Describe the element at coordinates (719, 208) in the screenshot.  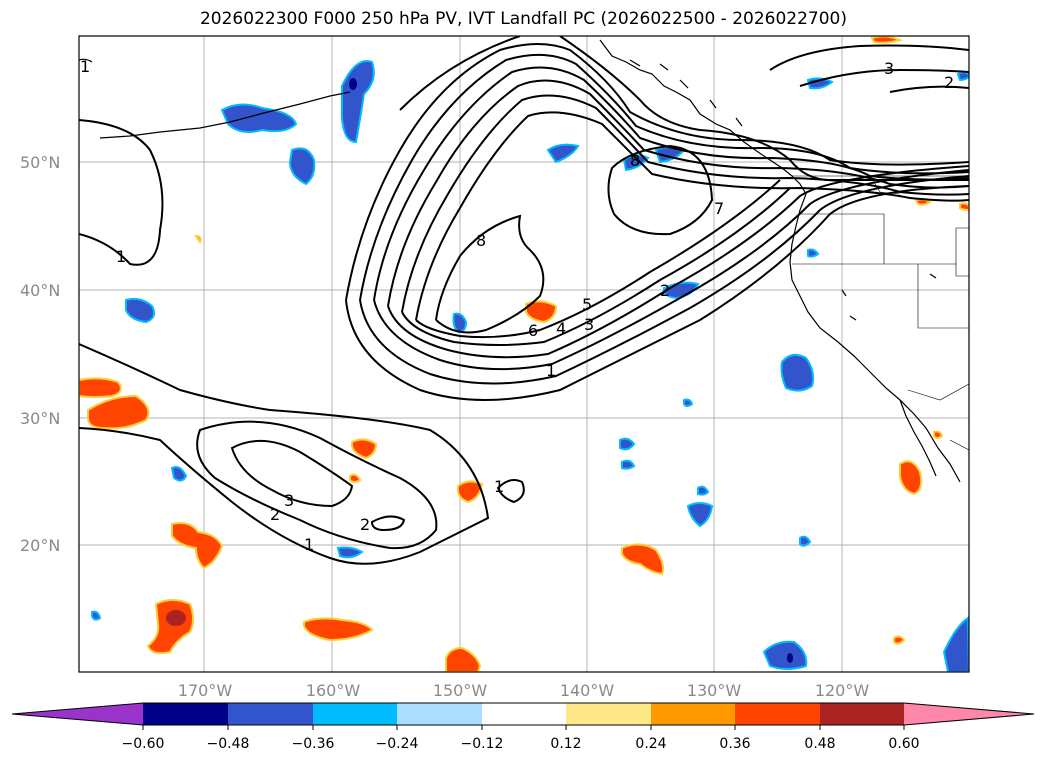
I see `contour-label: 7` at that location.